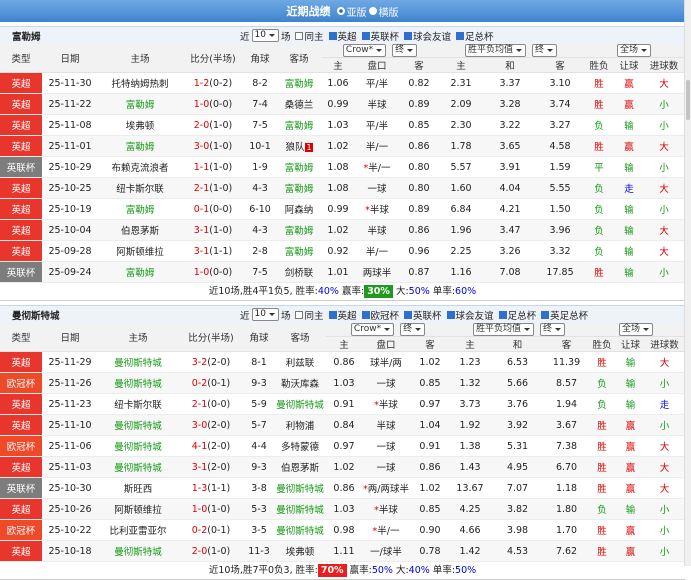  I want to click on summary-part: 赢率:, so click(359, 570).